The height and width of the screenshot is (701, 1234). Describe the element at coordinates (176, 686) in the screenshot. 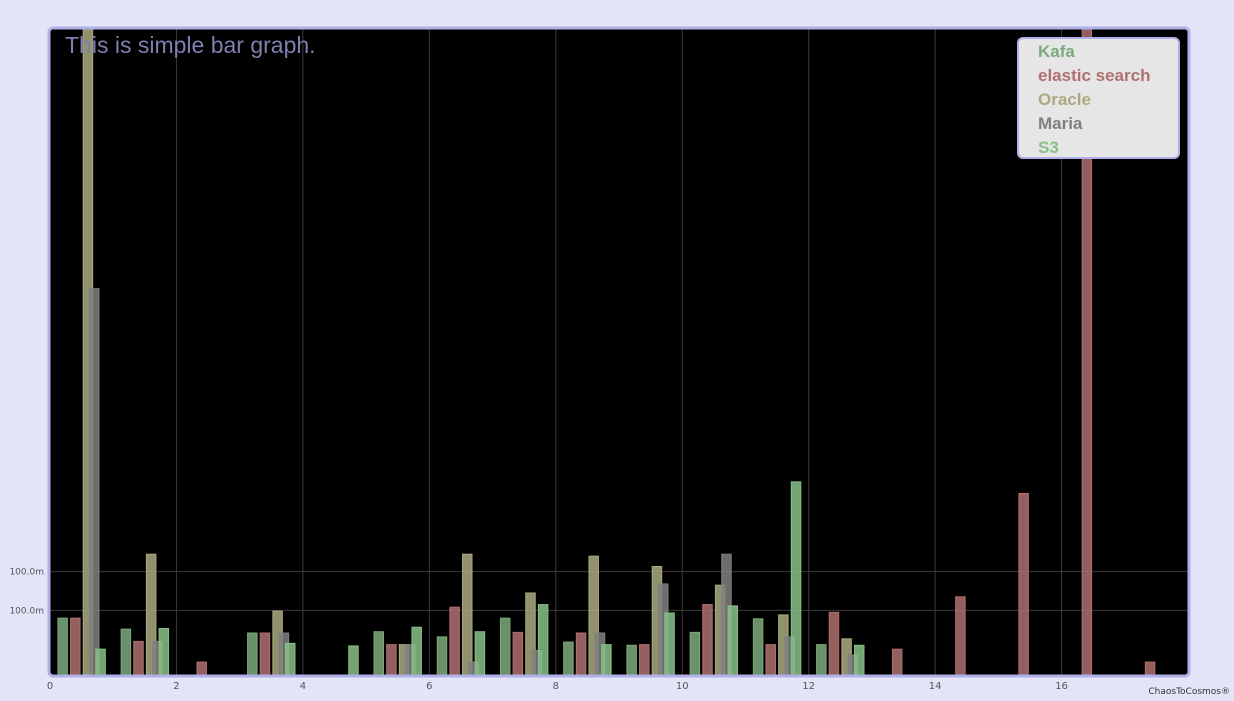

I see `x-tick-label: 2` at that location.